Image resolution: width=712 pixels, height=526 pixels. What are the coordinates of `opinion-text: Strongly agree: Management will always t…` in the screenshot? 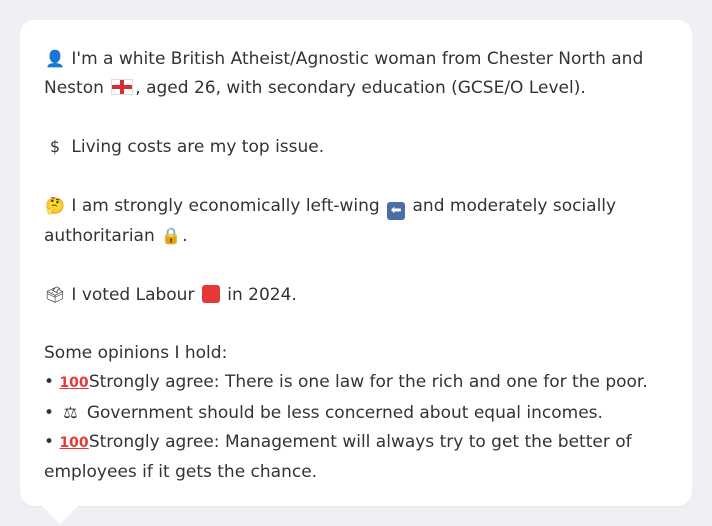 It's located at (338, 457).